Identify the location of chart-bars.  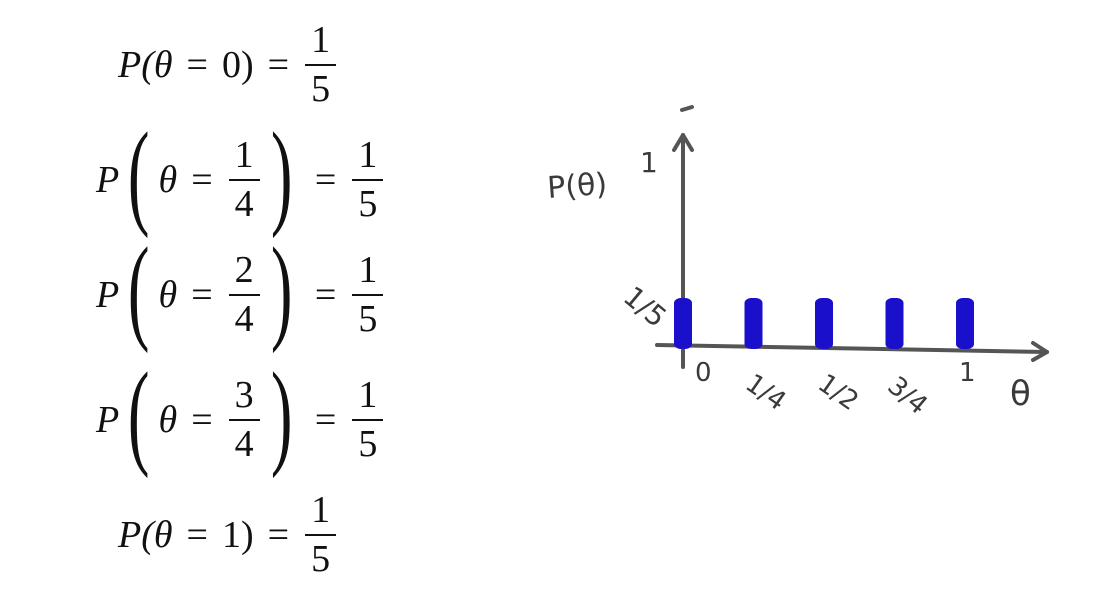
(824, 323).